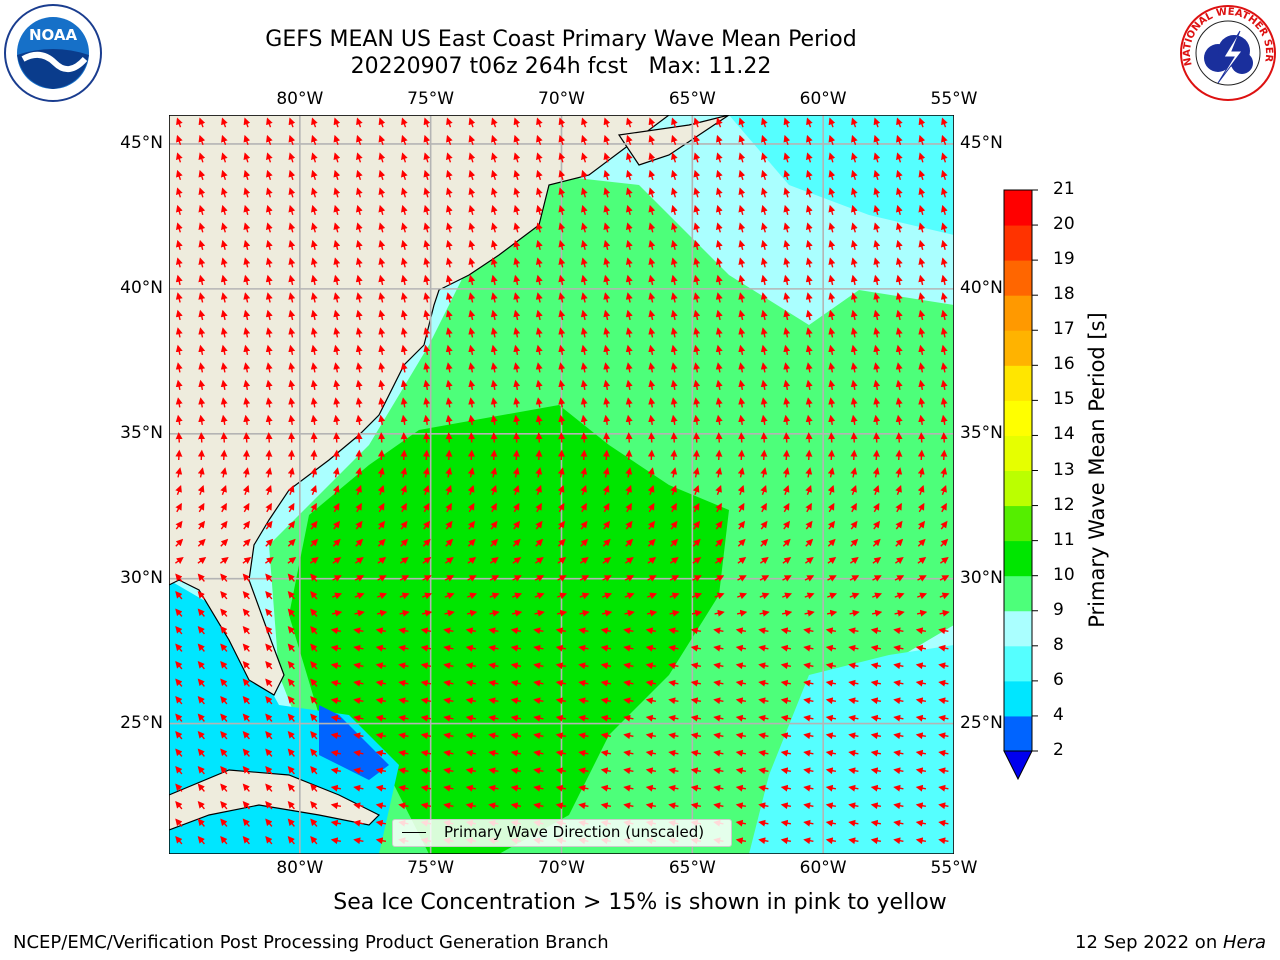  Describe the element at coordinates (300, 99) in the screenshot. I see `lon-label: 80°W` at that location.